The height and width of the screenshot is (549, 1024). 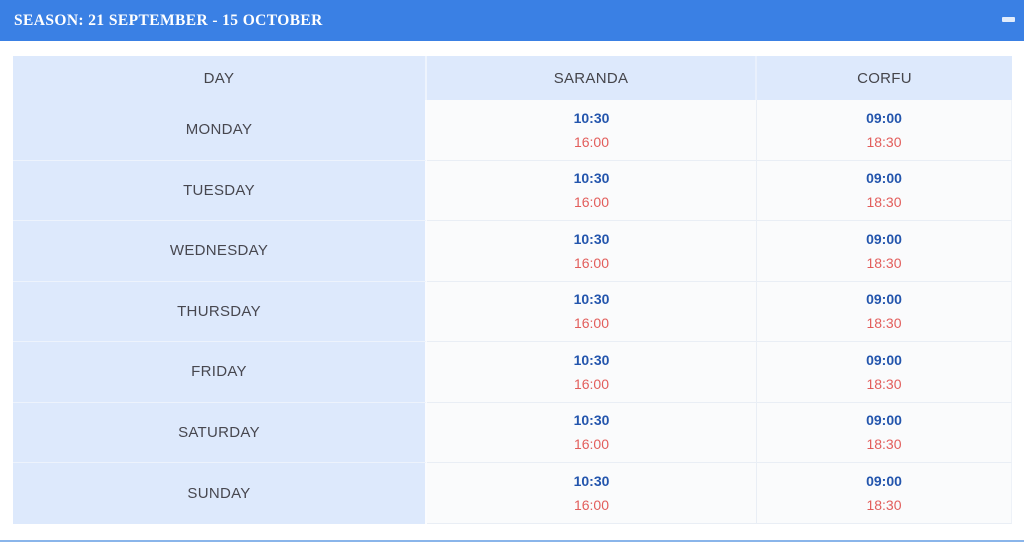 What do you see at coordinates (220, 493) in the screenshot?
I see `day-cell: SUNDAY` at bounding box center [220, 493].